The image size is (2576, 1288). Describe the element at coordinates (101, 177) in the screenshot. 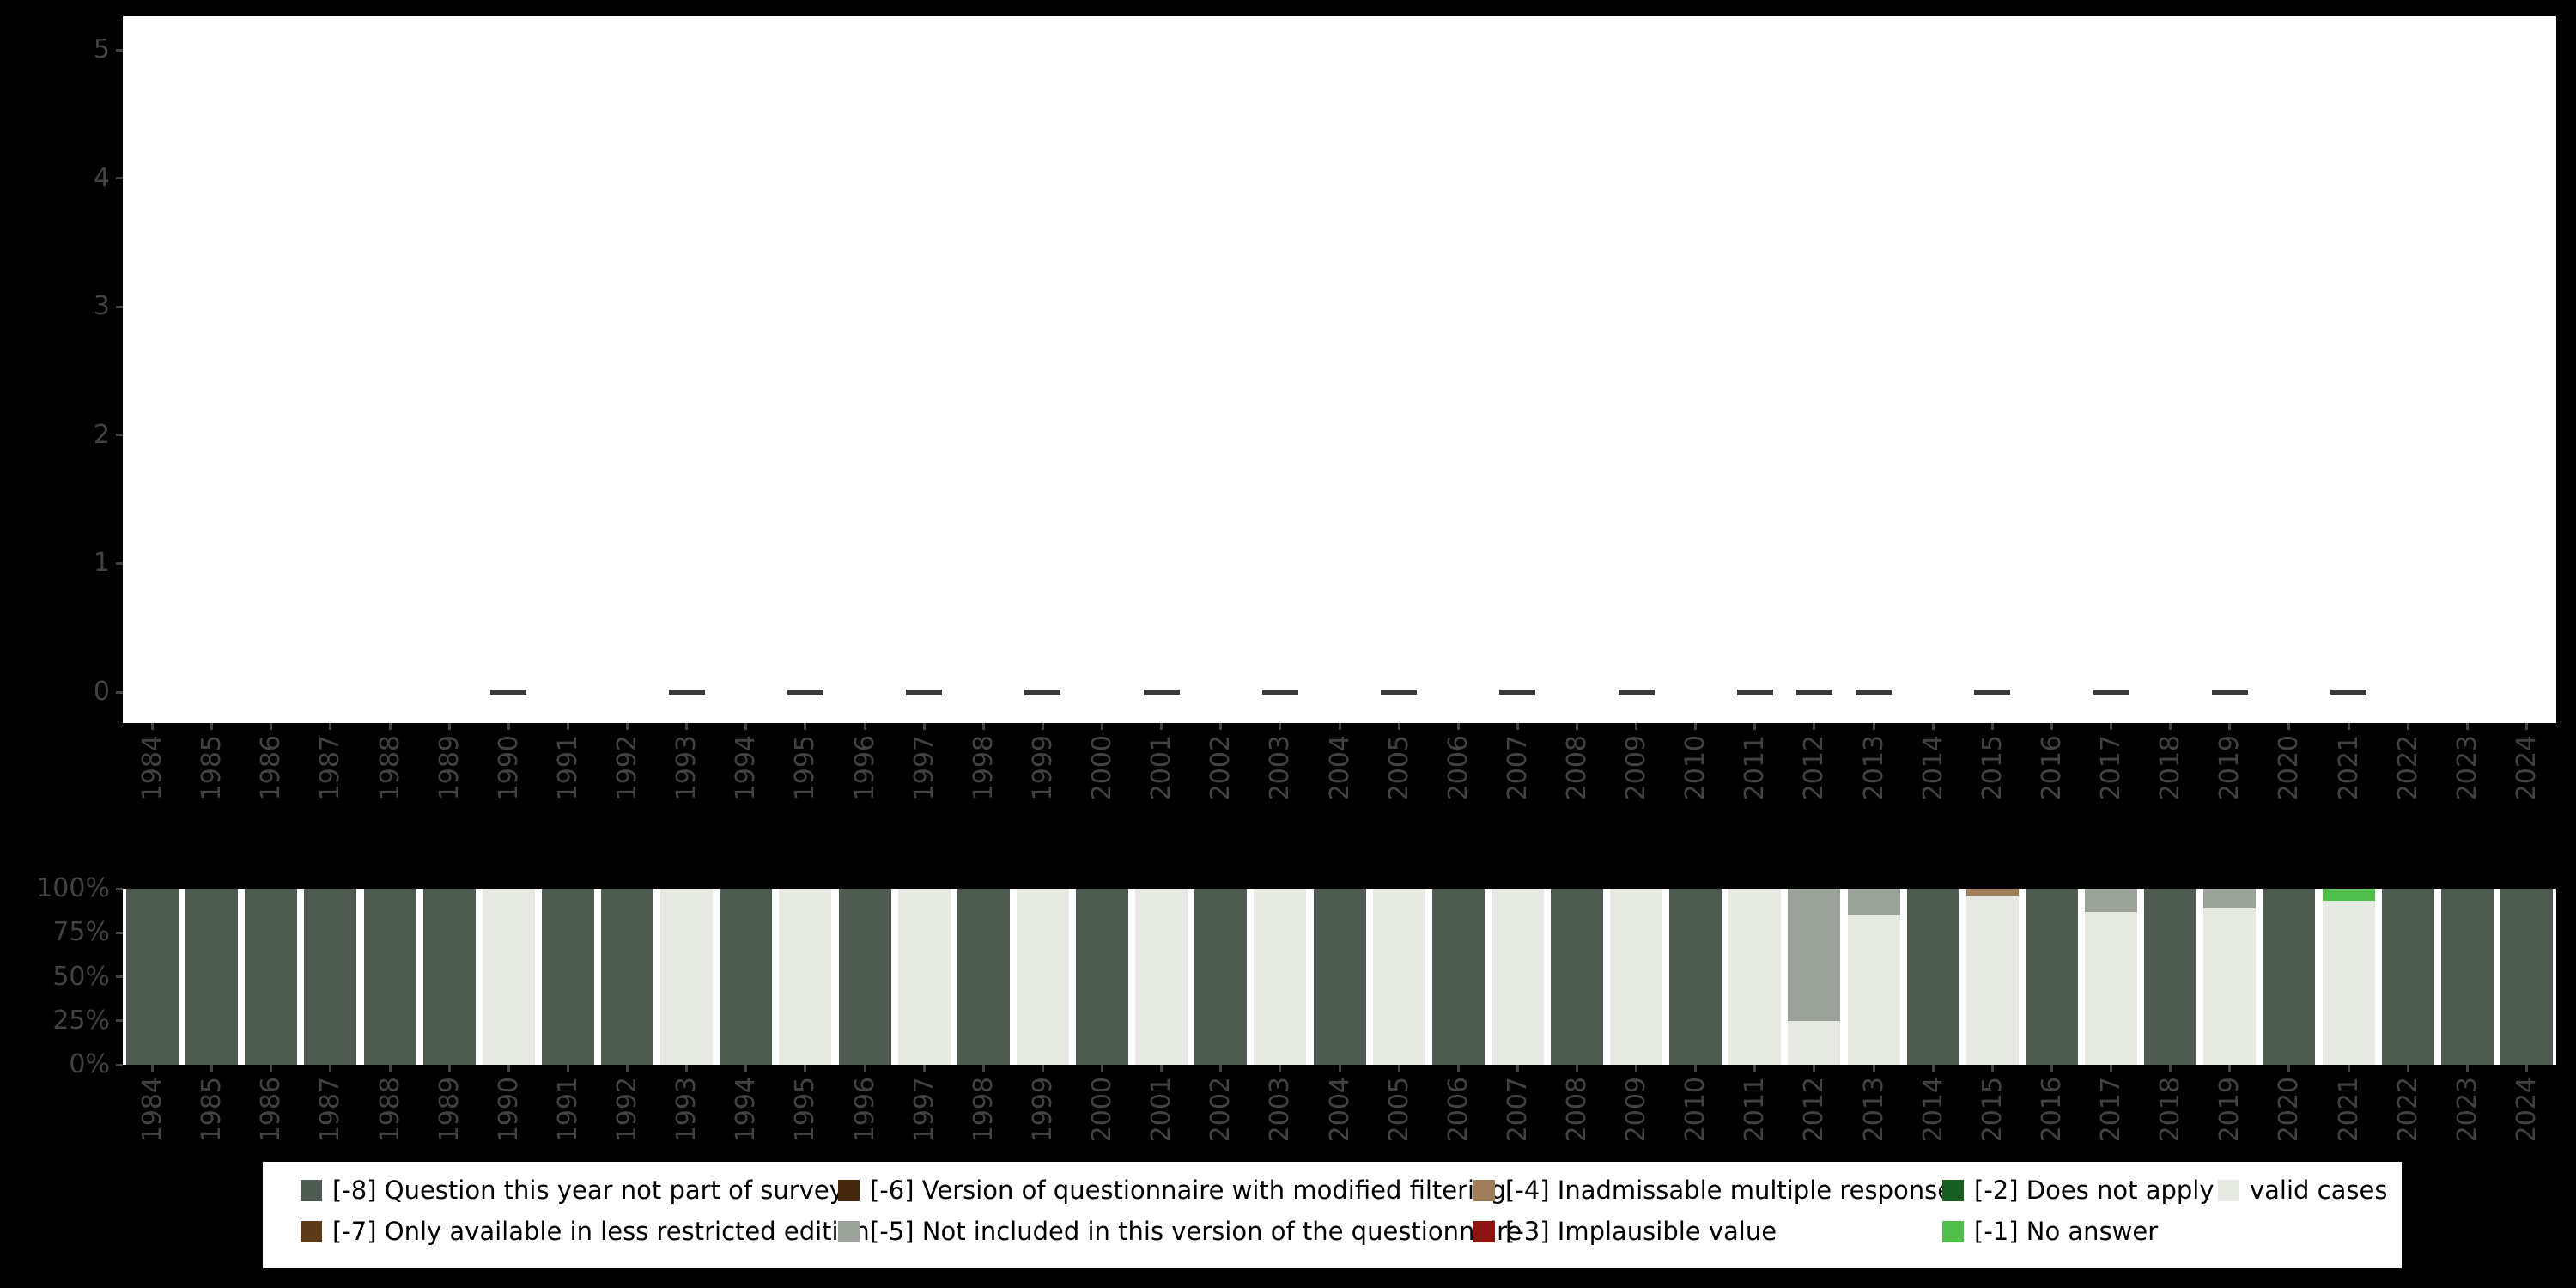

I see `y-axis-label: 4` at that location.